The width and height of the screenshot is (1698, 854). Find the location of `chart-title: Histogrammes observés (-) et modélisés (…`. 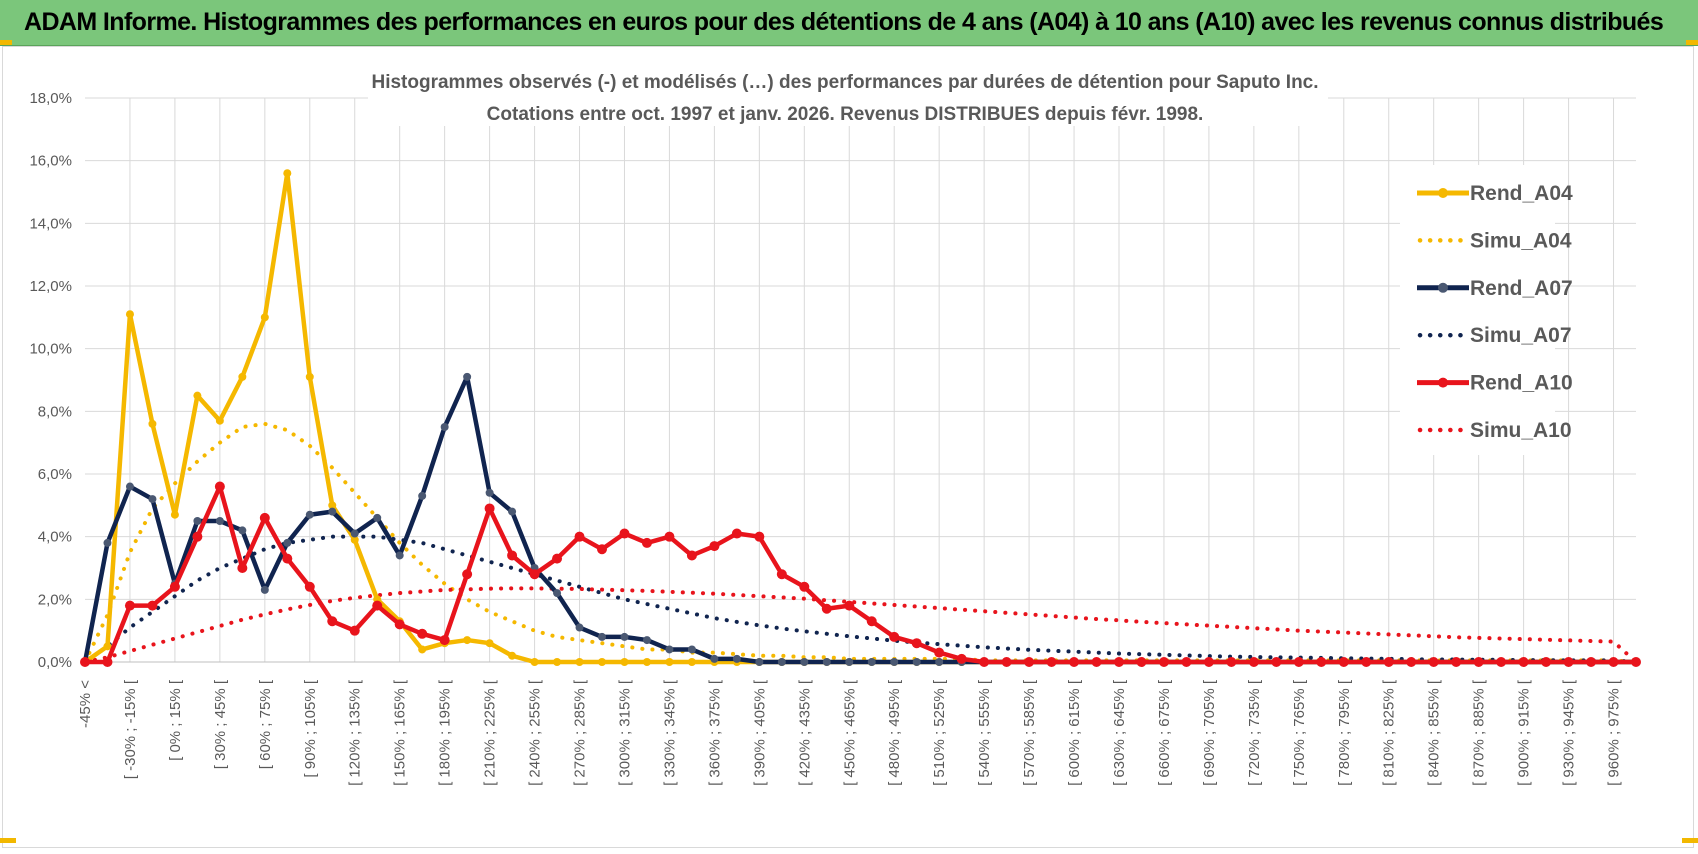

chart-title: Histogrammes observés (-) et modélisés (… is located at coordinates (848, 95).